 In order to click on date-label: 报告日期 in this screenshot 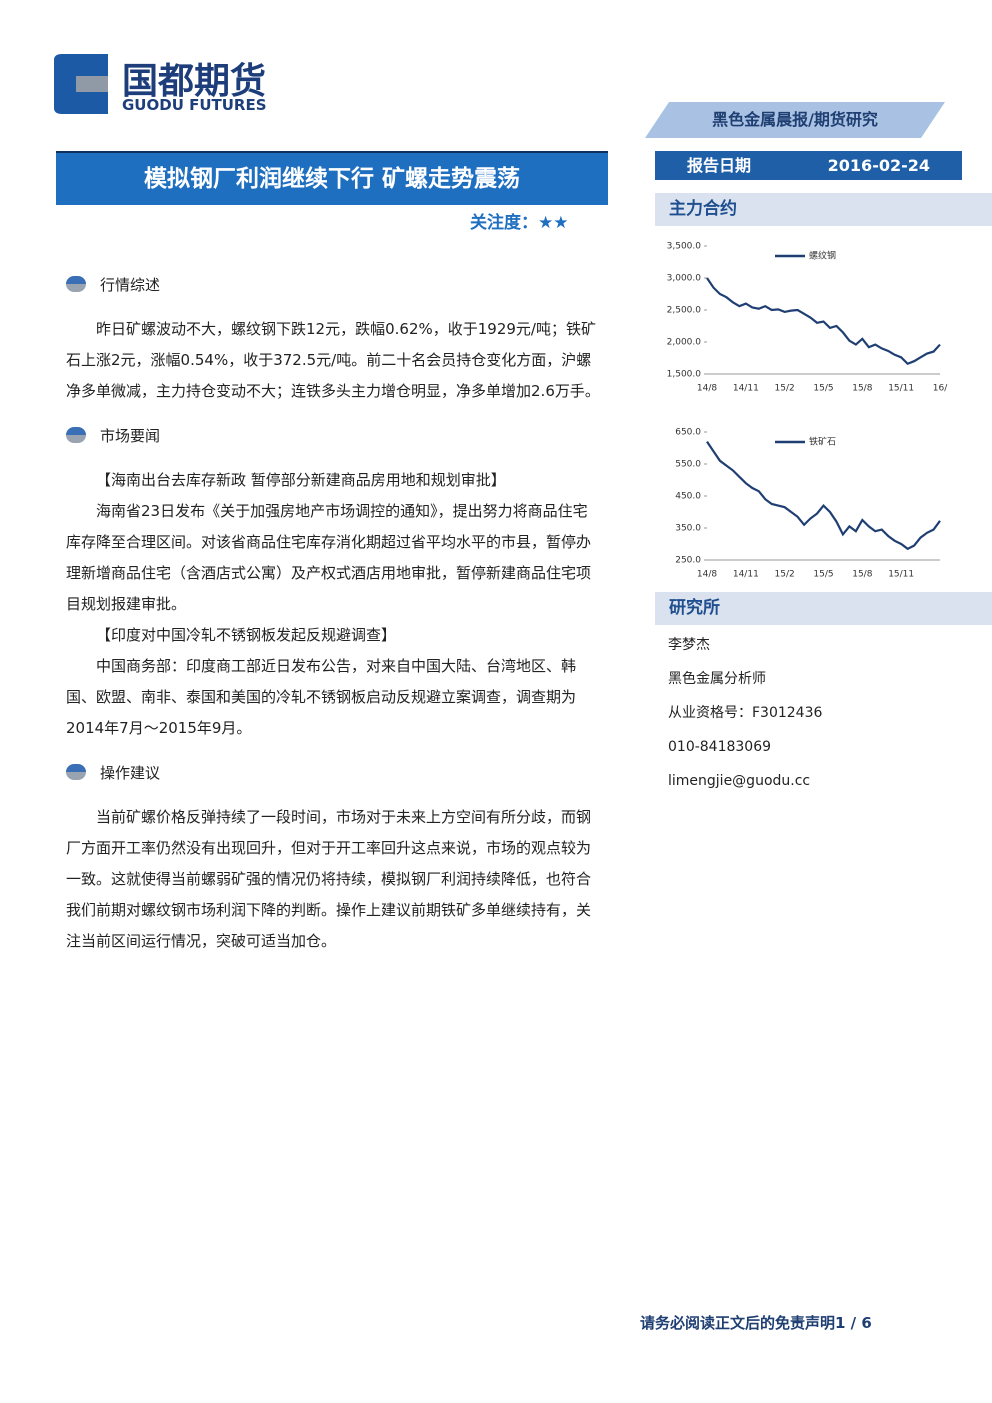, I will do `click(719, 165)`.